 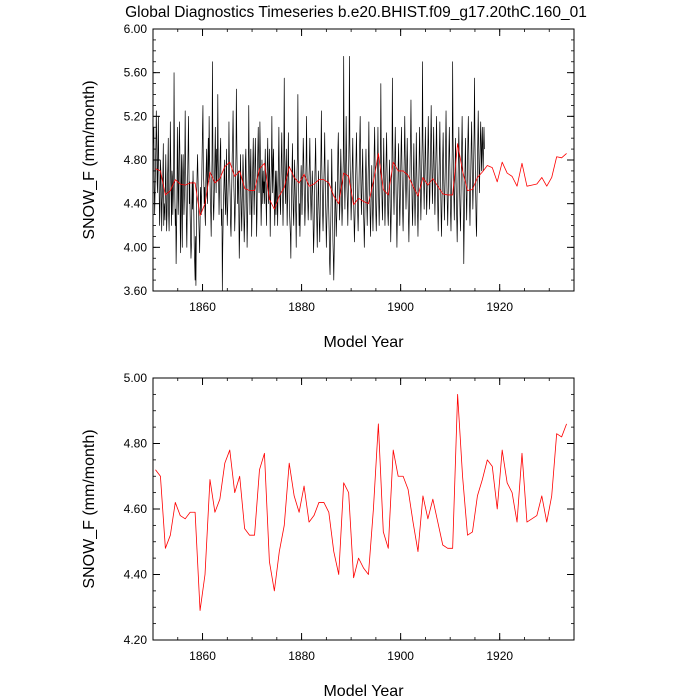 What do you see at coordinates (136, 509) in the screenshot?
I see `y-tick-label: 4.60` at bounding box center [136, 509].